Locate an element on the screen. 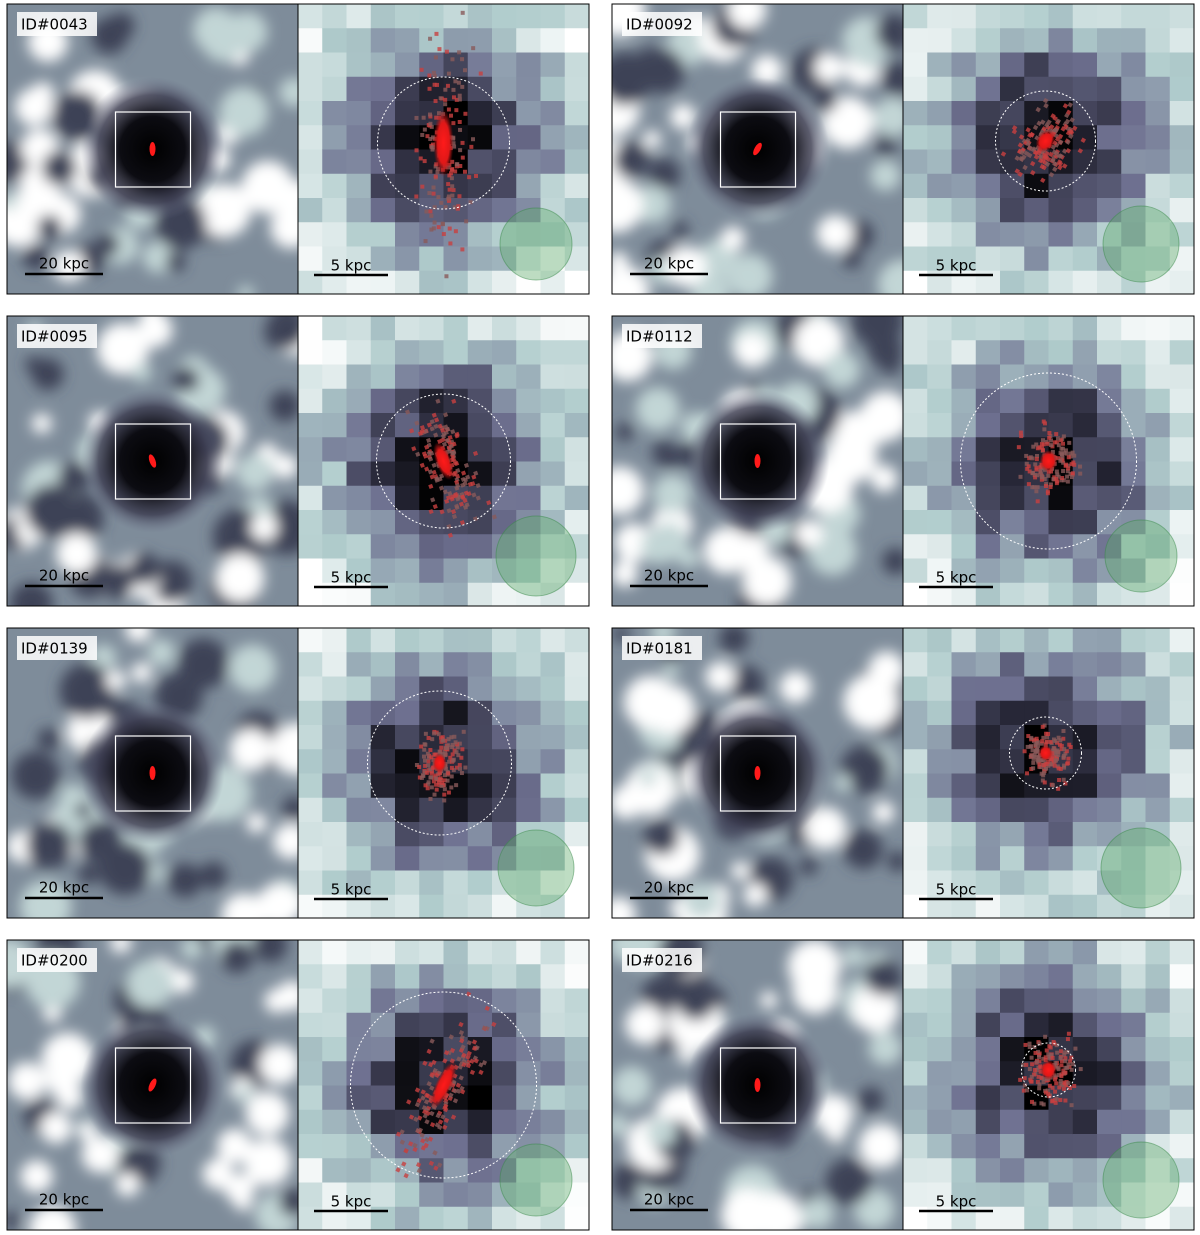 The height and width of the screenshot is (1235, 1200). panel-id: ID#0043 is located at coordinates (54, 25).